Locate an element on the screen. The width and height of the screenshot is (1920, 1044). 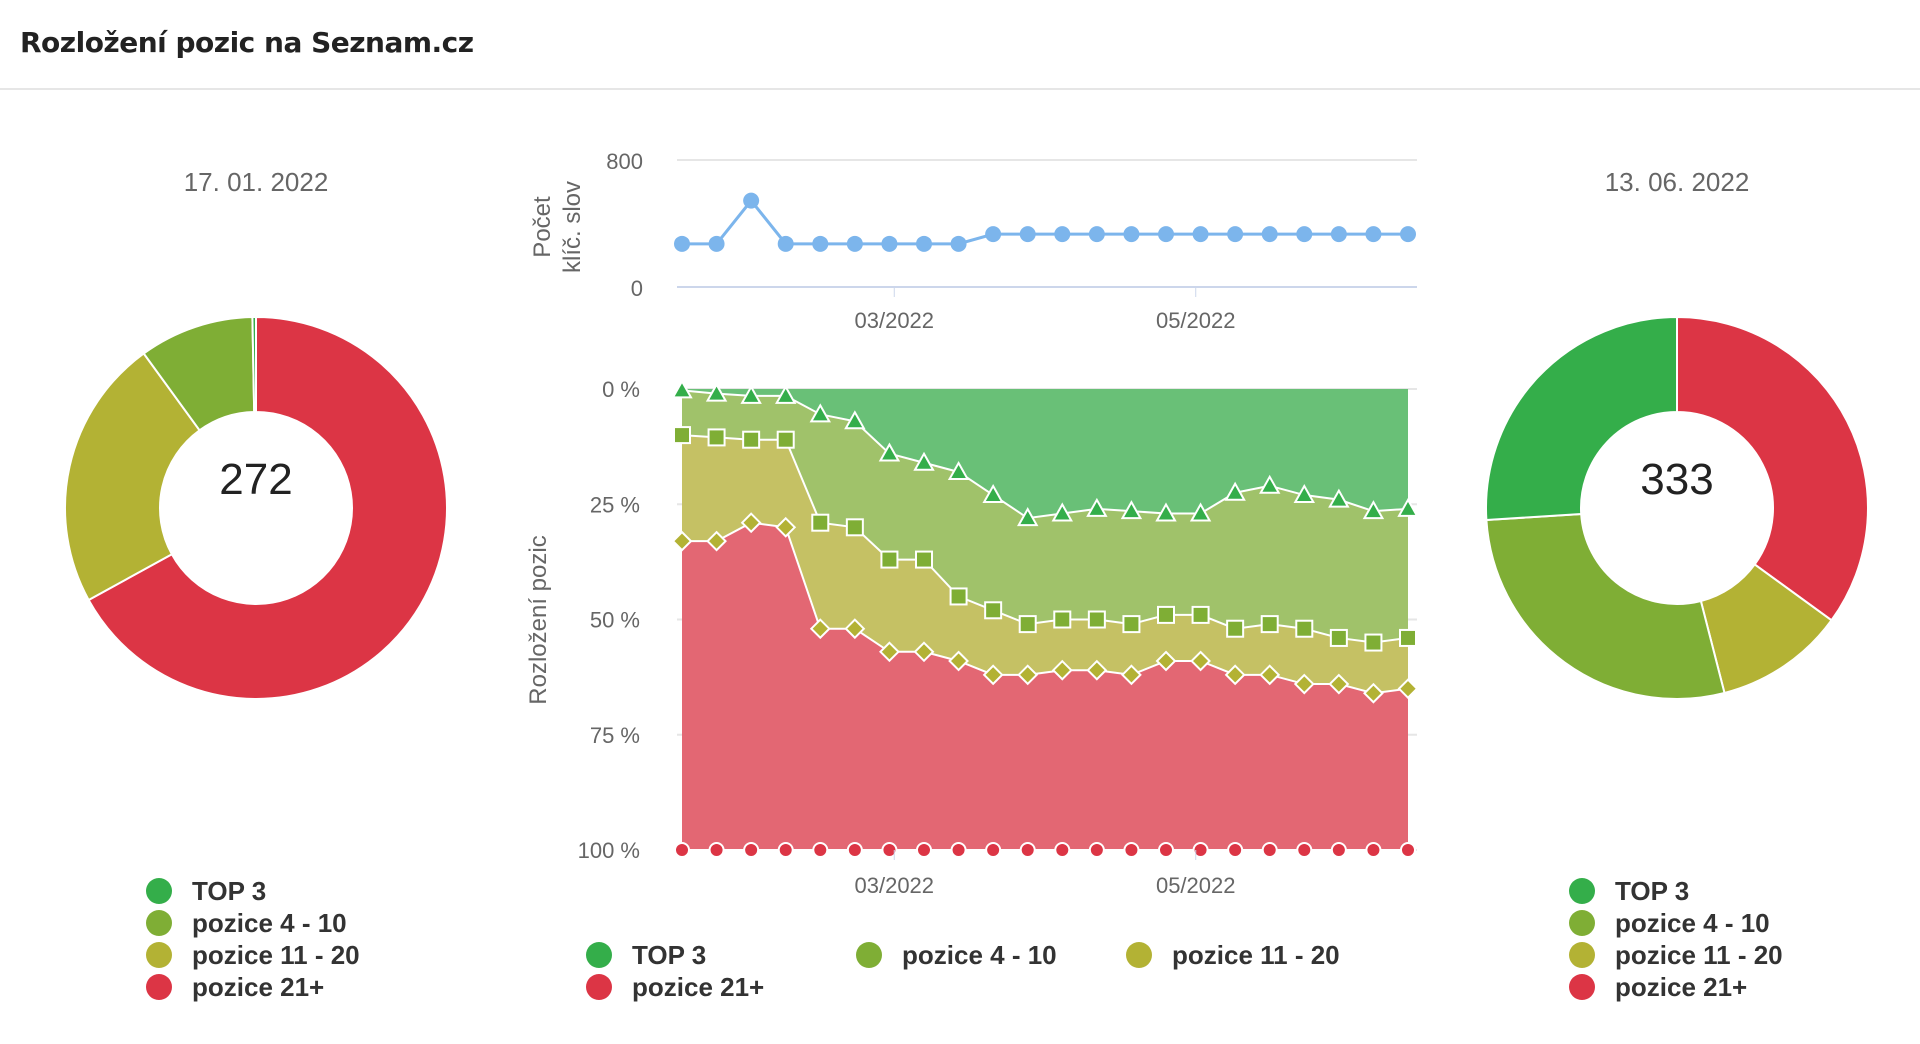
y-axis-title-line2: klíč. slov is located at coordinates (572, 227).